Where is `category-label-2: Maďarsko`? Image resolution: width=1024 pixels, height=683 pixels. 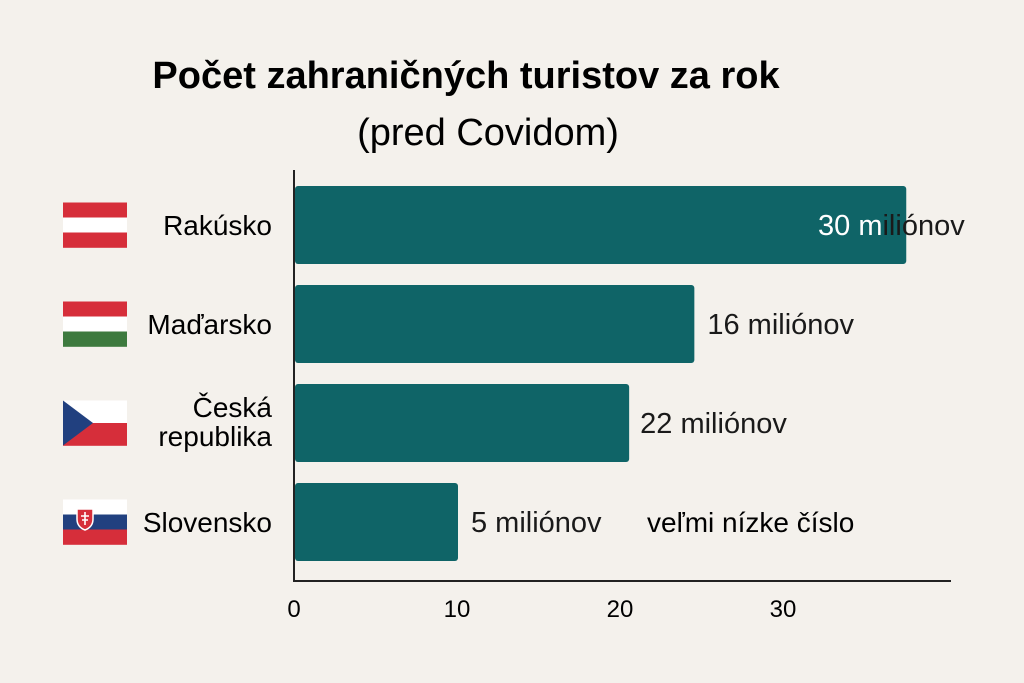
category-label-2: Maďarsko is located at coordinates (209, 324).